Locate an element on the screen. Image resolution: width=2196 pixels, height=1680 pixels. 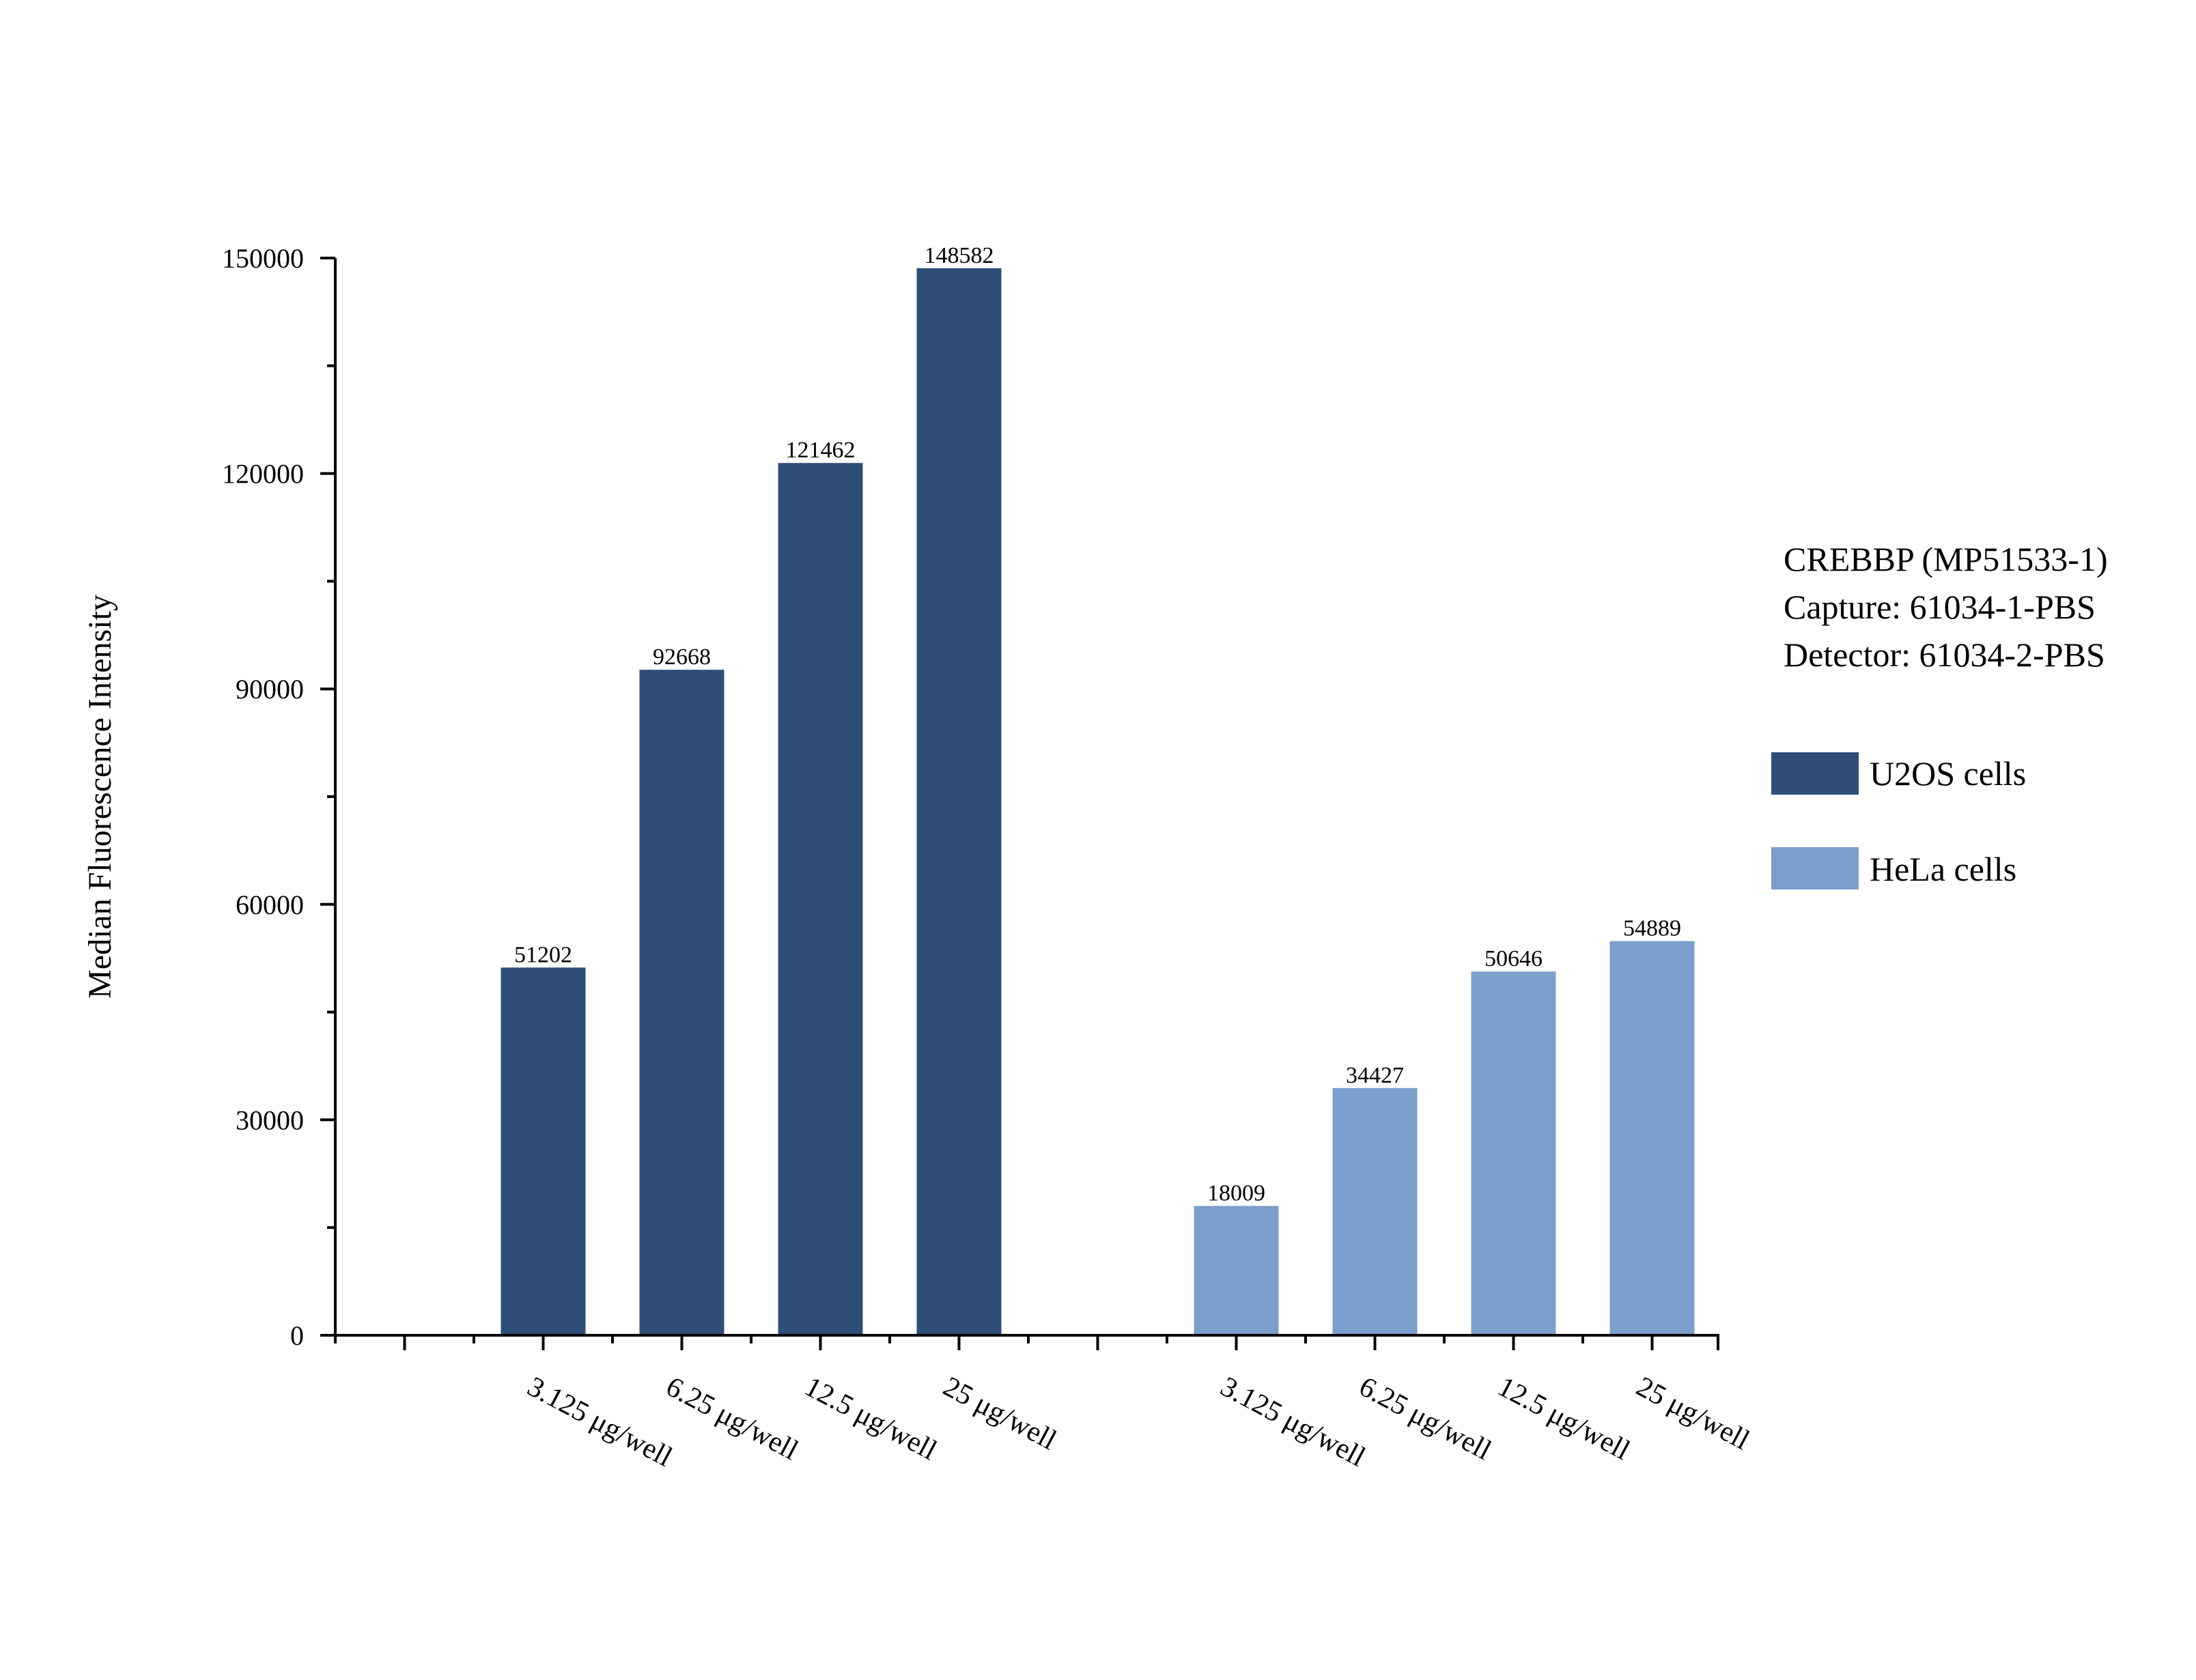
bar-value-label: 51202 is located at coordinates (543, 954).